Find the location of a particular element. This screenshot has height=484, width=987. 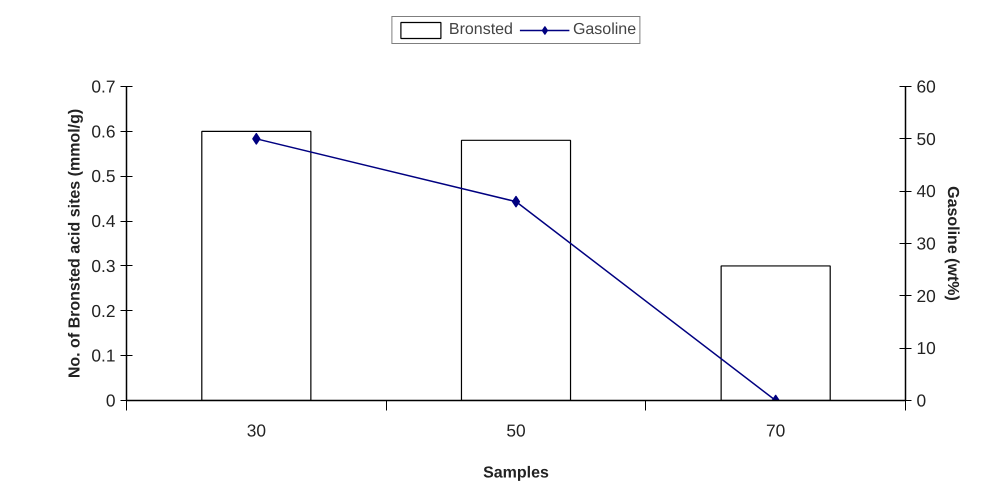

y-axis-title: No. of Bronsted acid sites (mmol/g) is located at coordinates (75, 243).